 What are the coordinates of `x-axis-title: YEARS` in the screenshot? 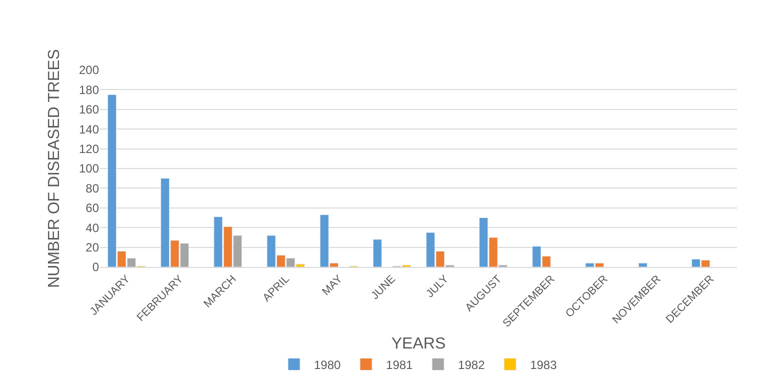 It's located at (418, 343).